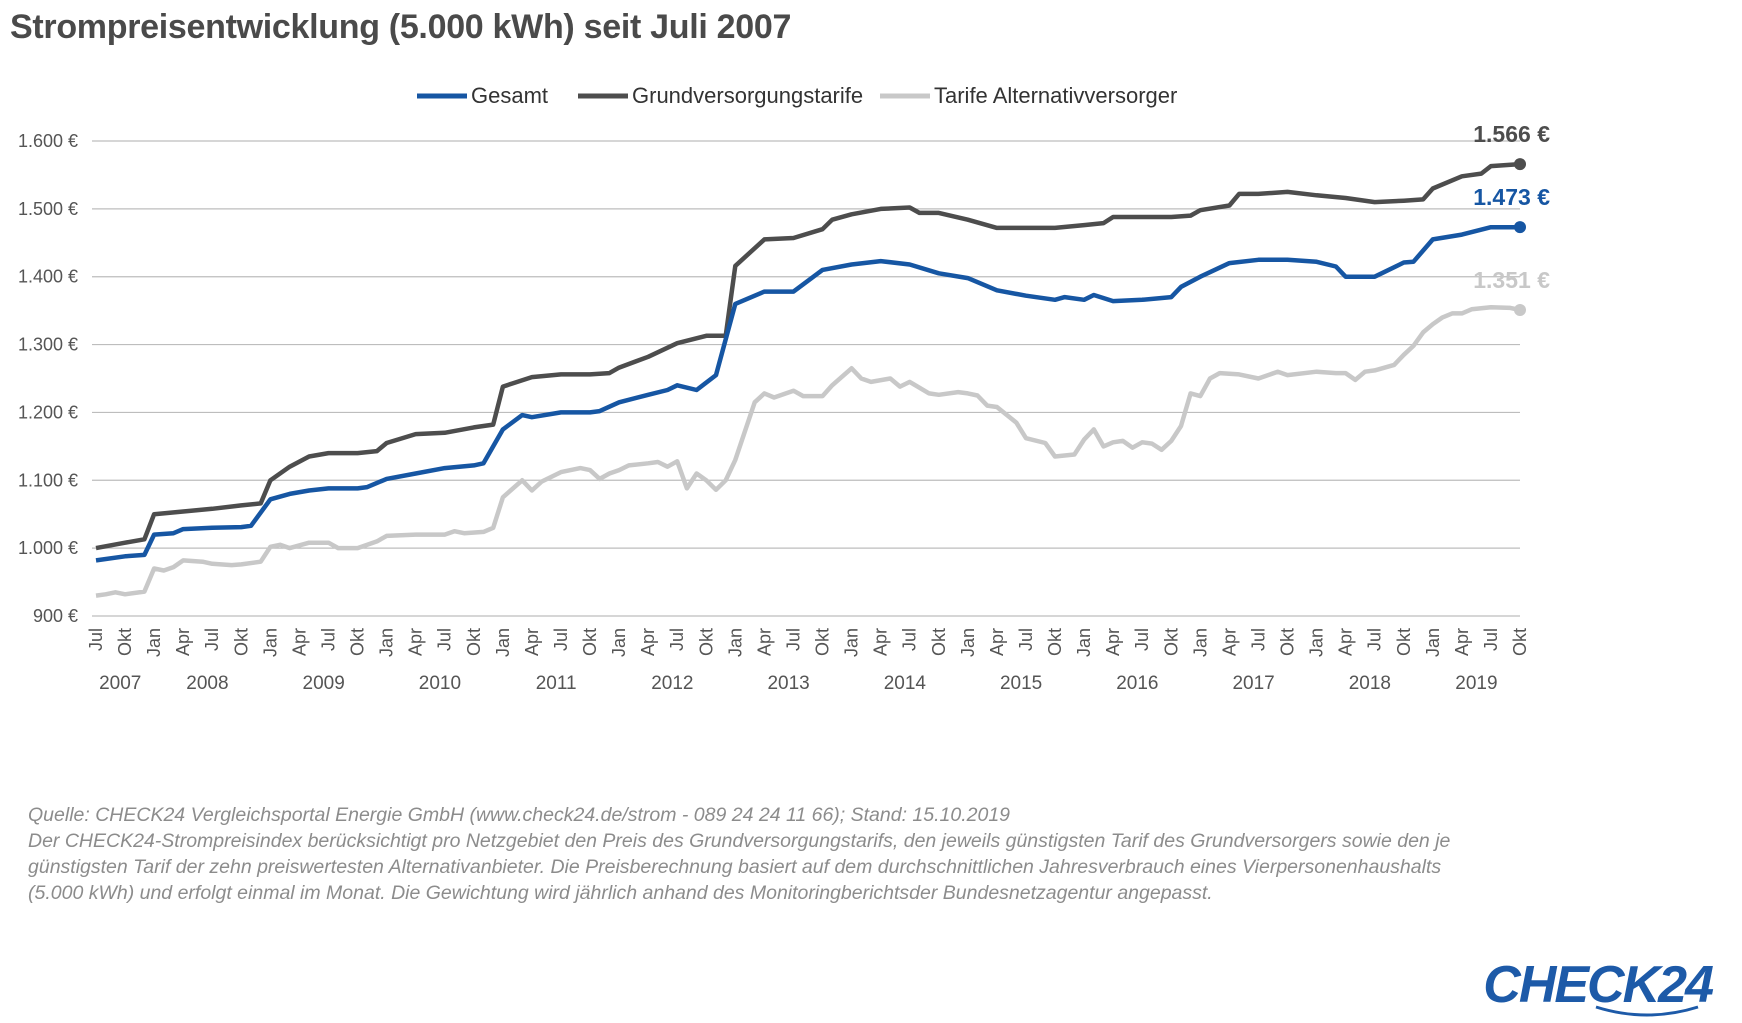 This screenshot has width=1742, height=1023. Describe the element at coordinates (1511, 218) in the screenshot. I see `end-labels: 1.473 € 1.566 € 1.351 €` at that location.